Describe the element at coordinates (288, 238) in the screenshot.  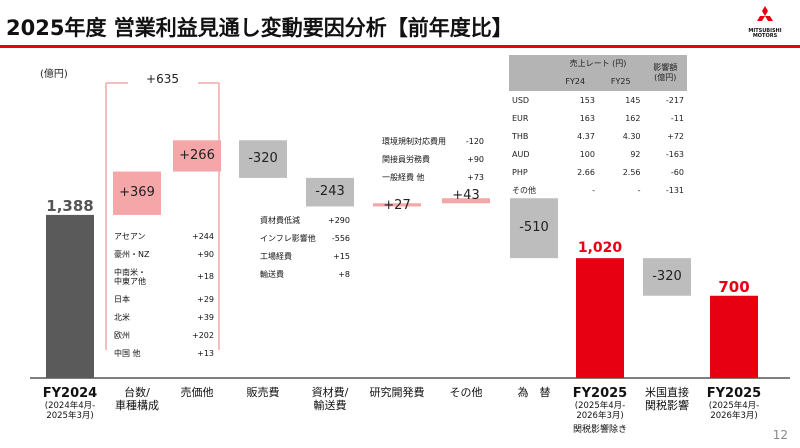
I see `material-breakdown-label-1: インフレ影響他` at that location.